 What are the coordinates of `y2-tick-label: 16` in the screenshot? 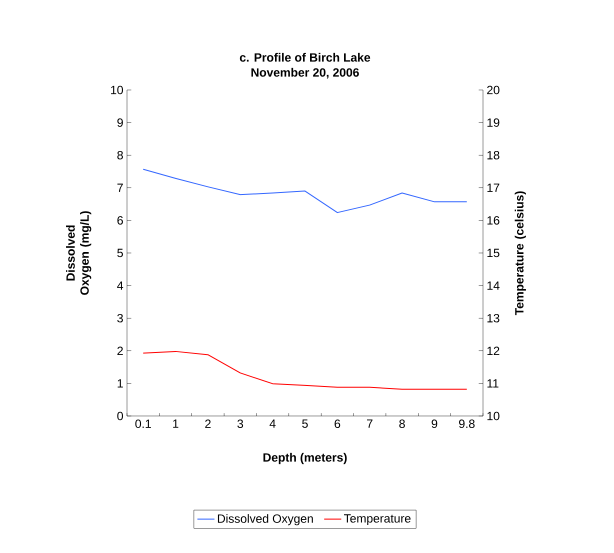 It's located at (493, 220).